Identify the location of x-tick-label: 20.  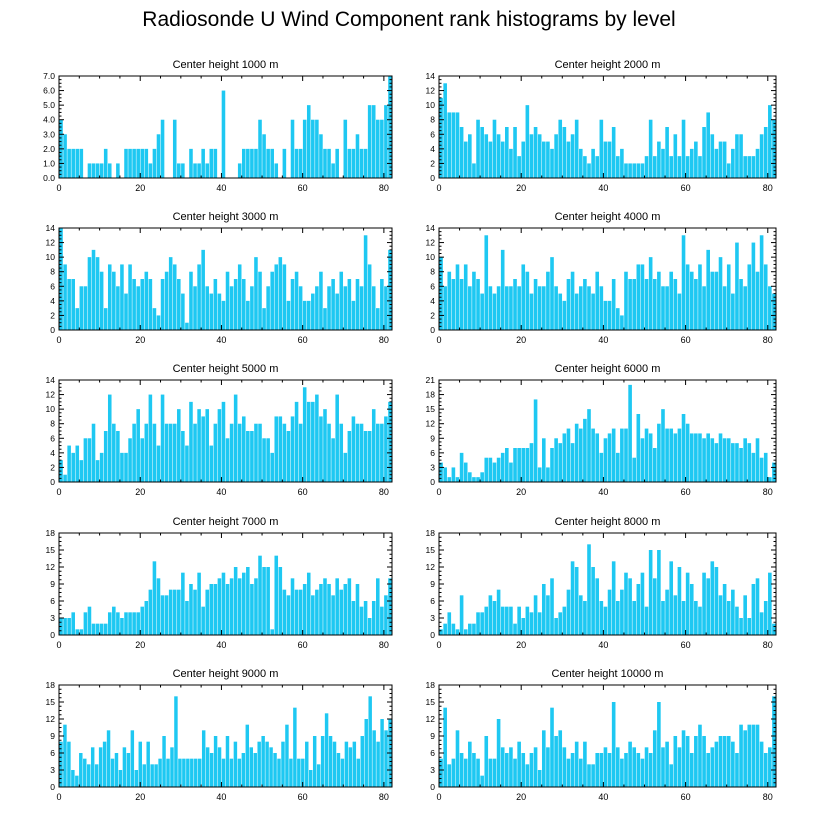
(140, 645).